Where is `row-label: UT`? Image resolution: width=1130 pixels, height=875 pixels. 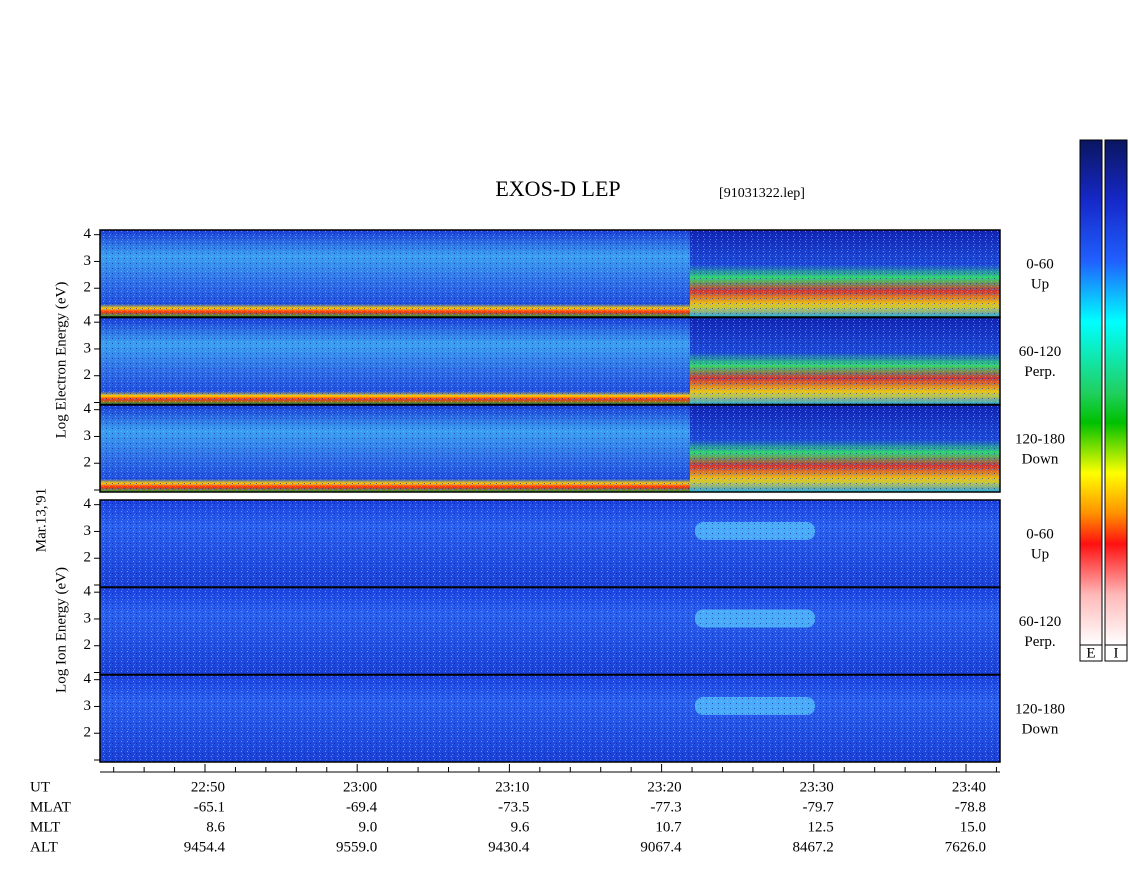
row-label: UT is located at coordinates (40, 787).